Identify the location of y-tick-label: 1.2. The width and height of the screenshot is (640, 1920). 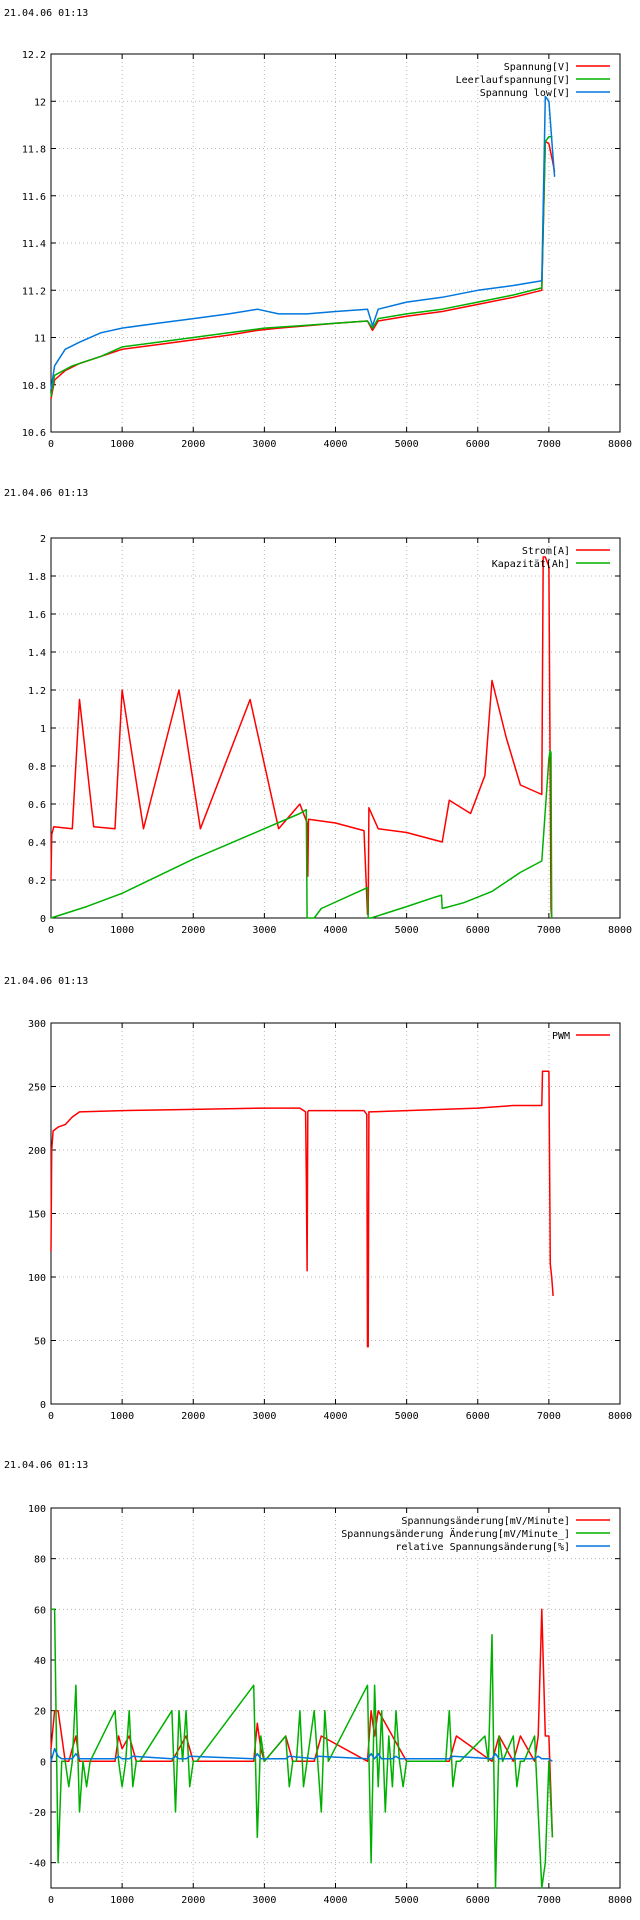
(37, 691).